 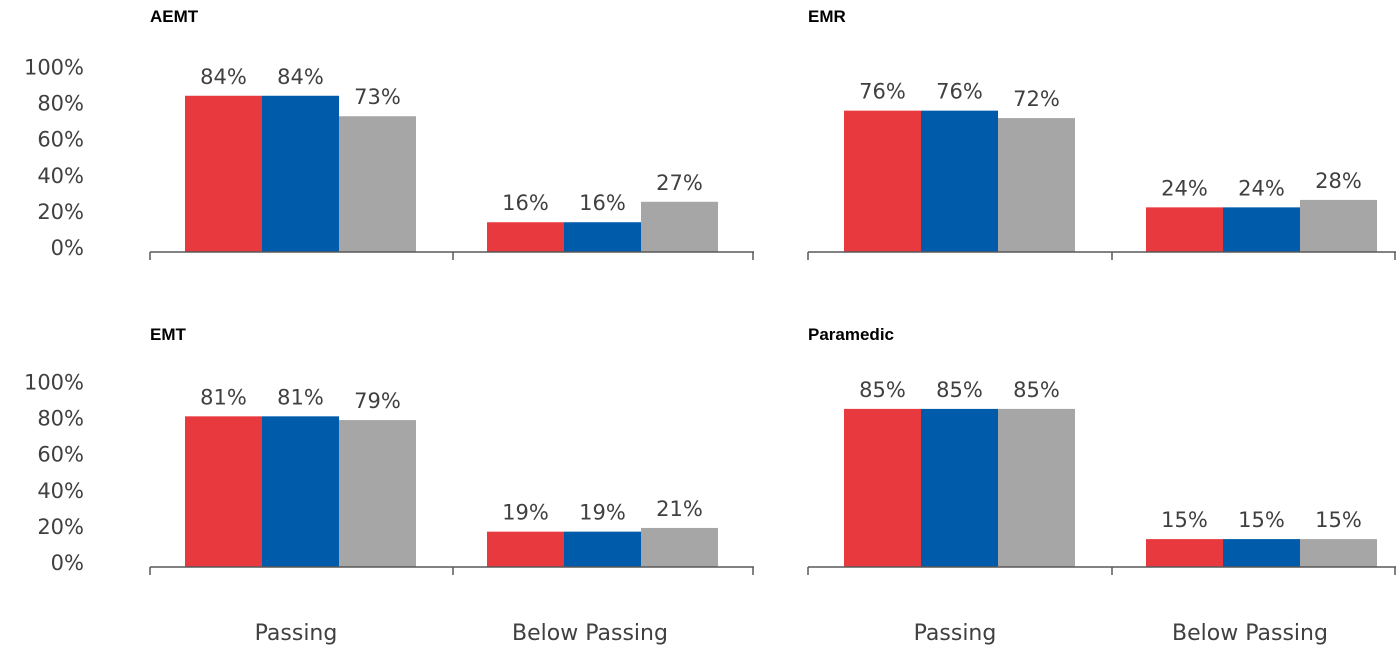 I want to click on panel-title: EMR, so click(x=827, y=16).